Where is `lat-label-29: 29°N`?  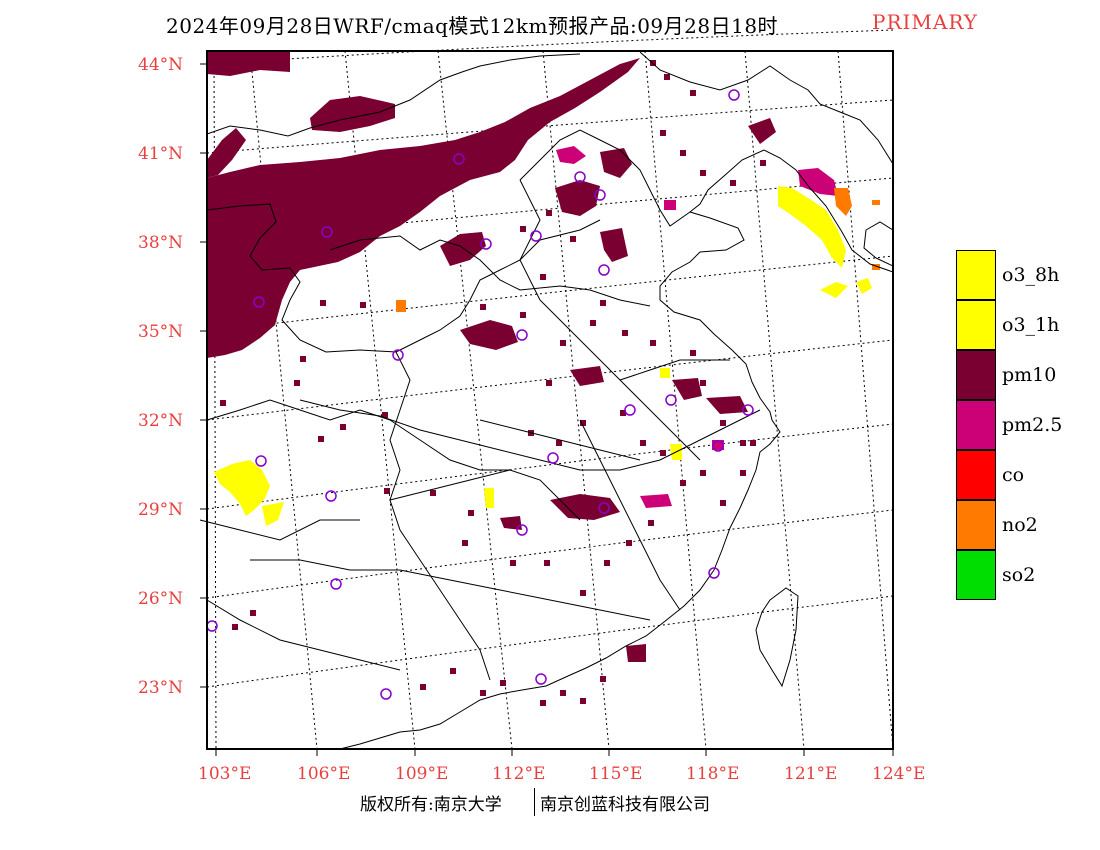
lat-label-29: 29°N is located at coordinates (161, 510).